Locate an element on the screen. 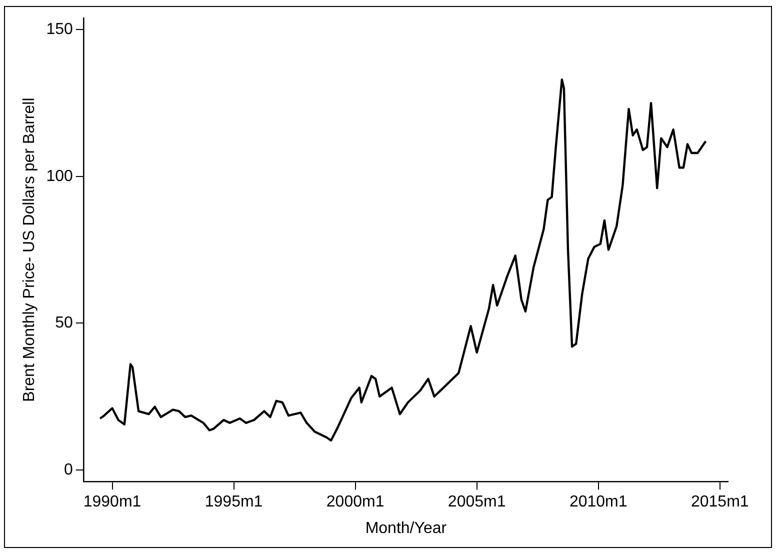 This screenshot has height=554, width=776. x-tick-label: 2015m1 is located at coordinates (719, 502).